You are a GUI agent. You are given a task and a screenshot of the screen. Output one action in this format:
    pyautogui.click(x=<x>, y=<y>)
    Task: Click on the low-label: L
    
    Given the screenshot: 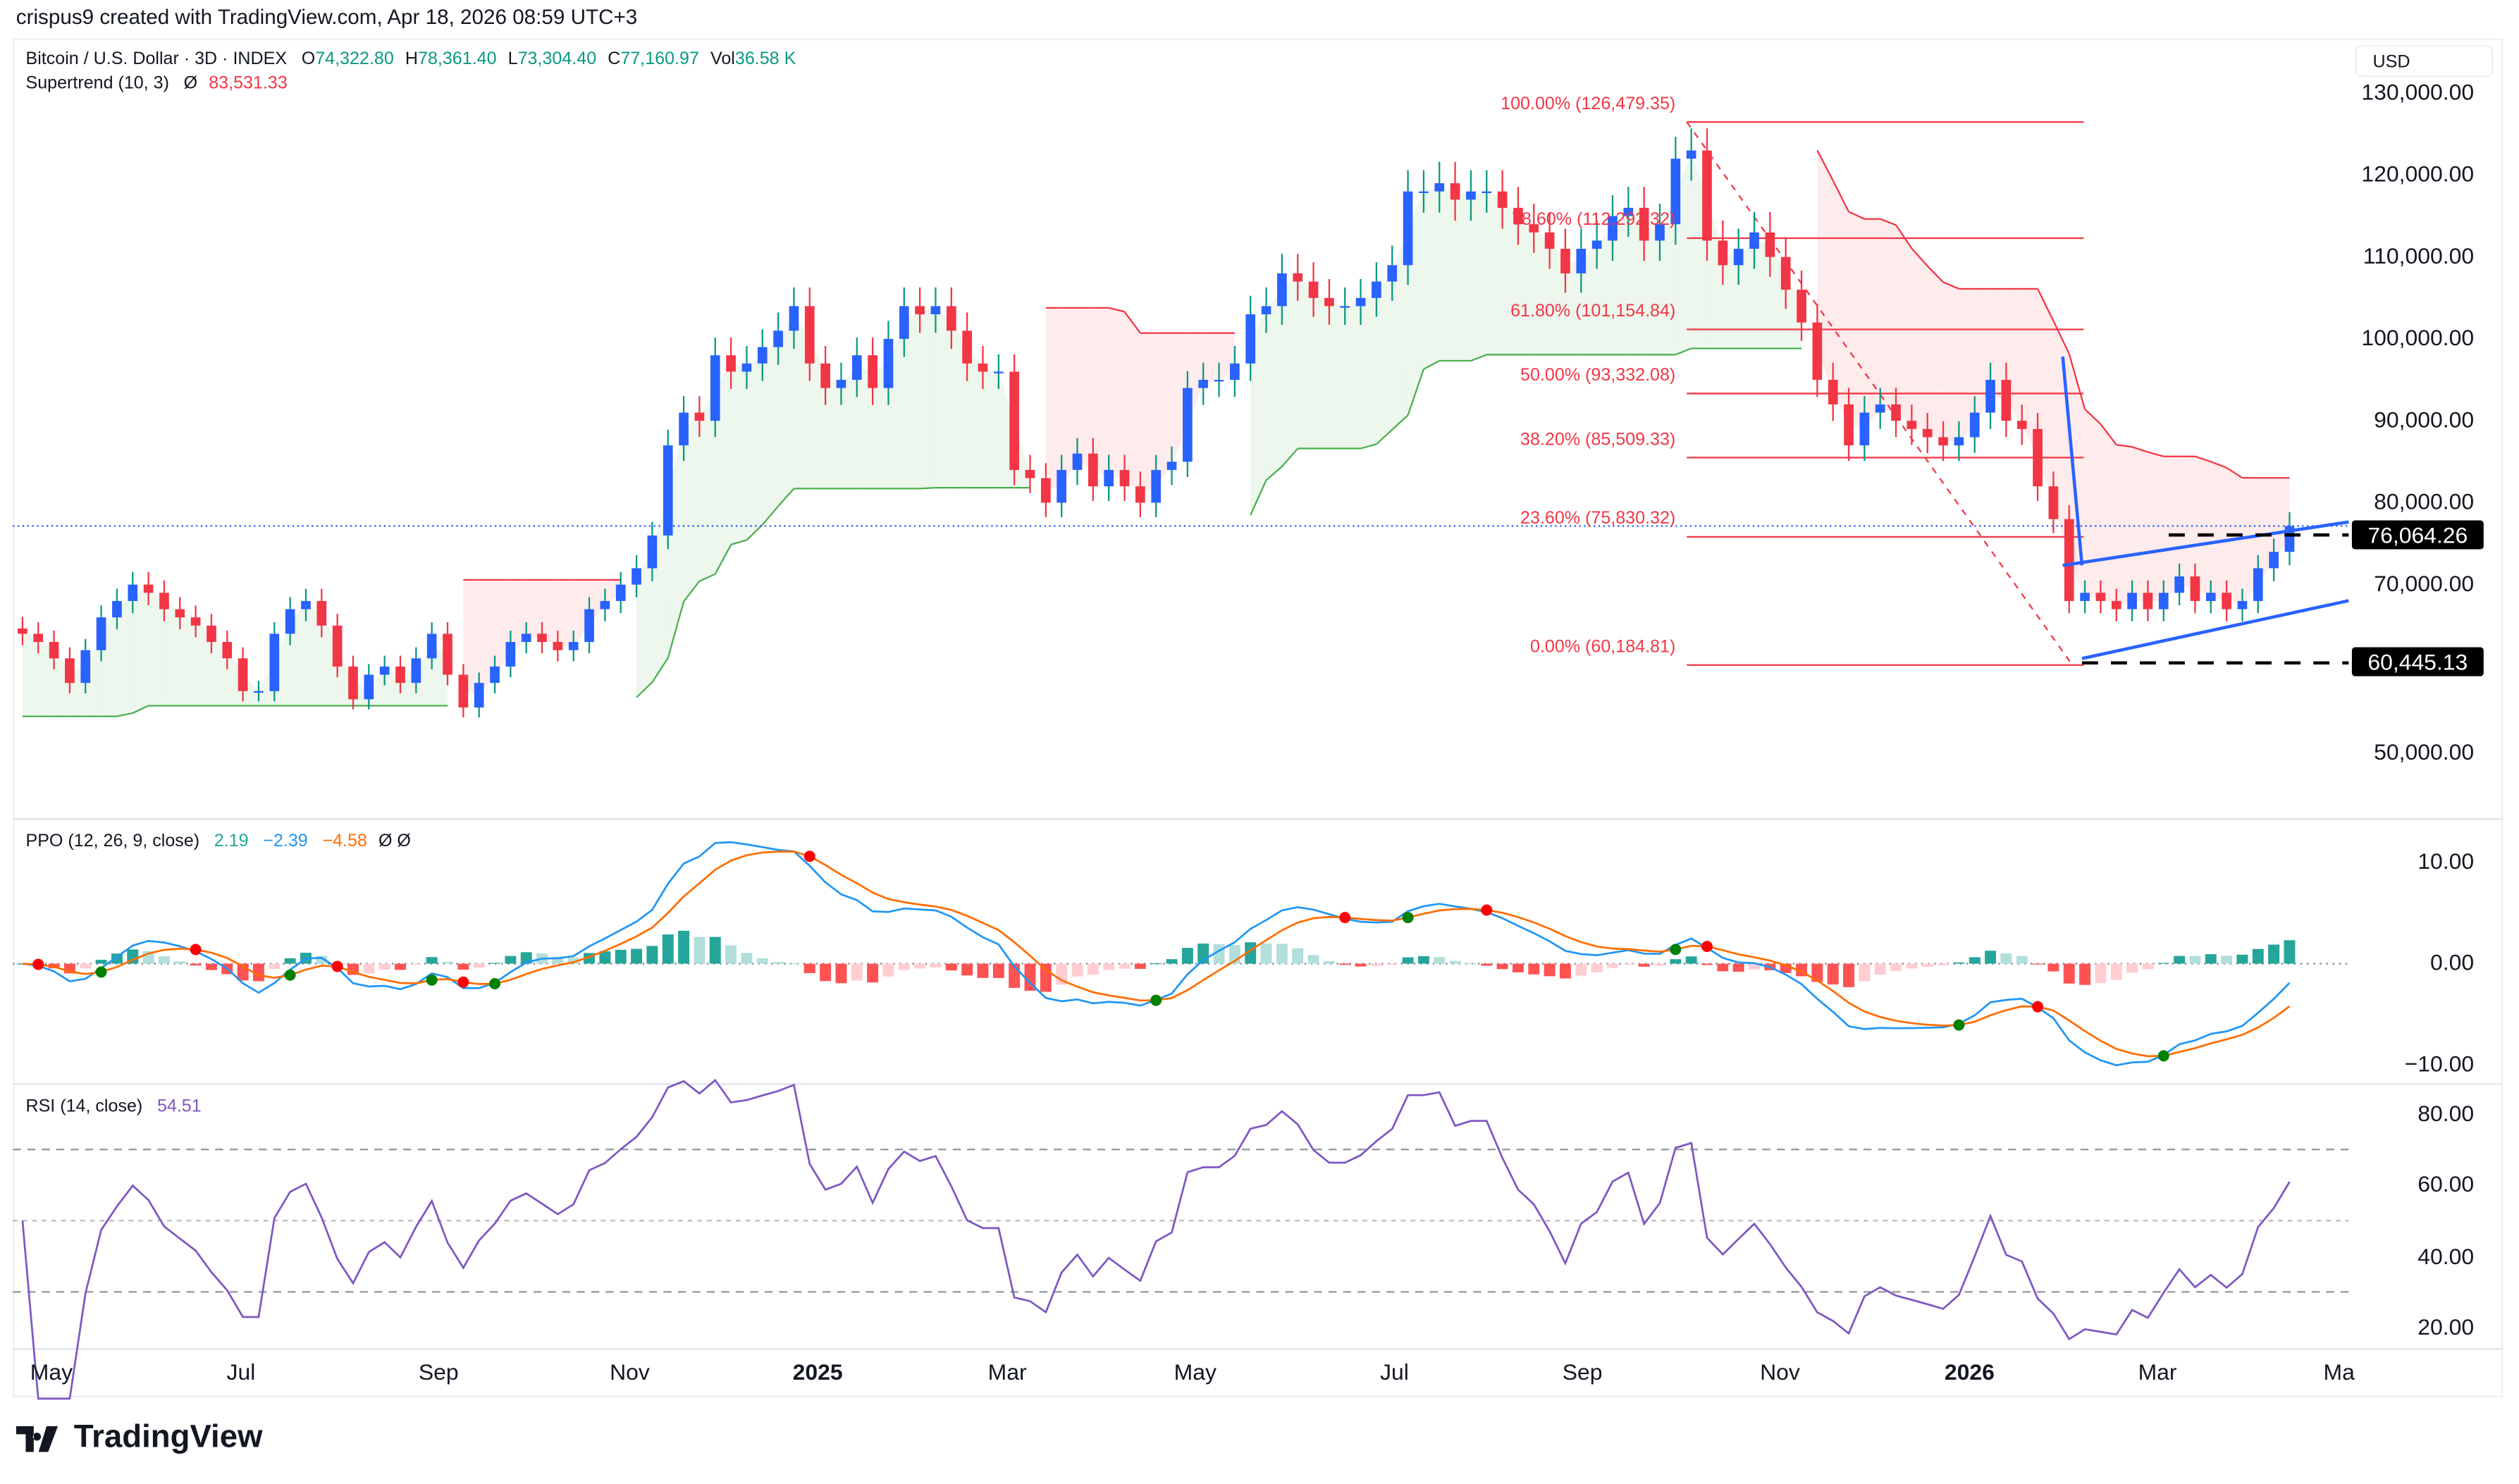 What is the action you would take?
    pyautogui.click(x=512, y=59)
    